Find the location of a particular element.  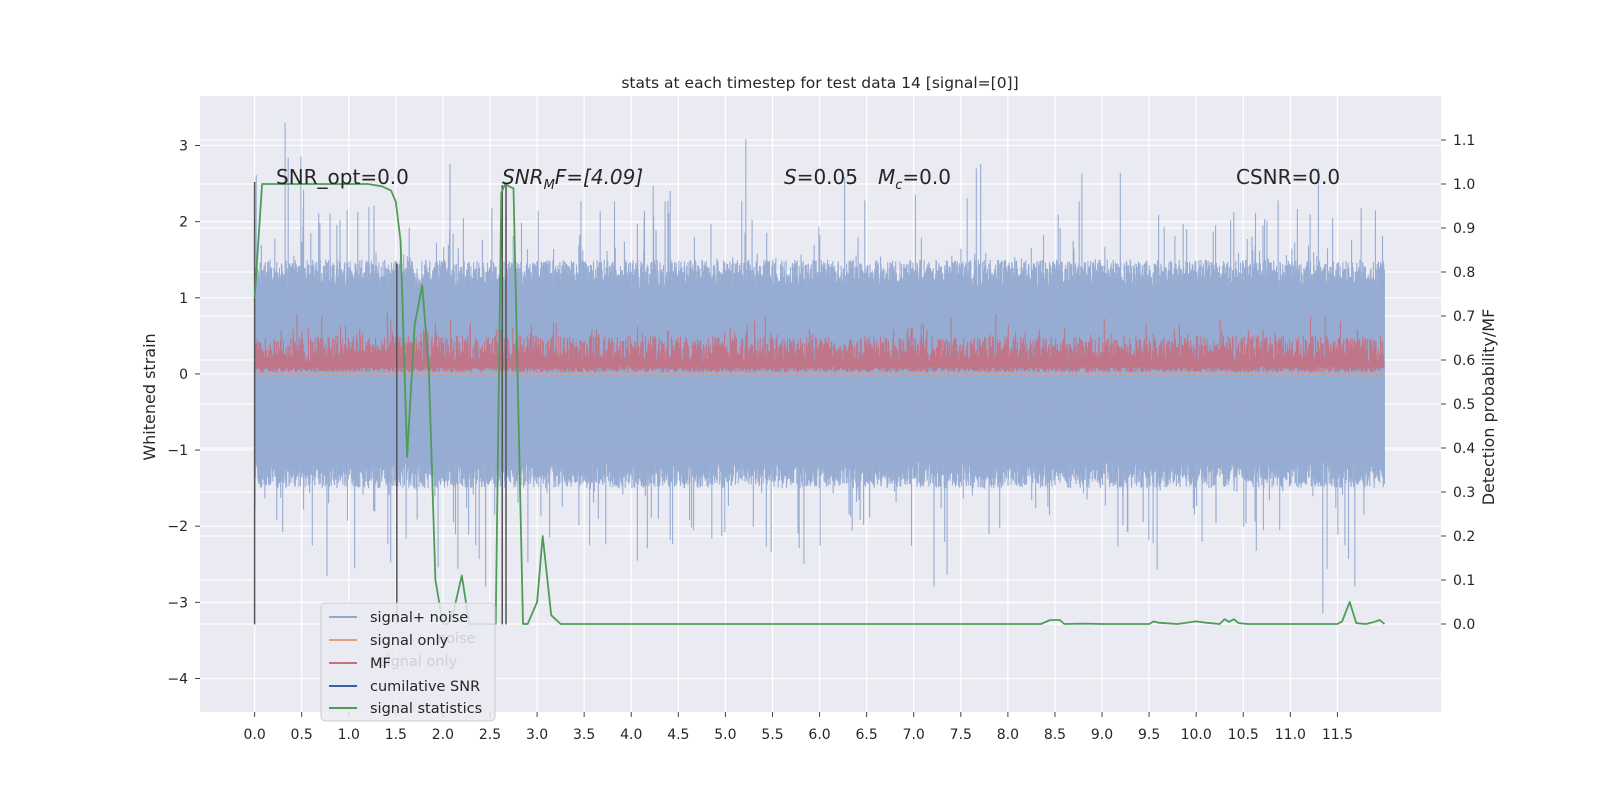

legend-ghost-1: noise is located at coordinates (456, 639).